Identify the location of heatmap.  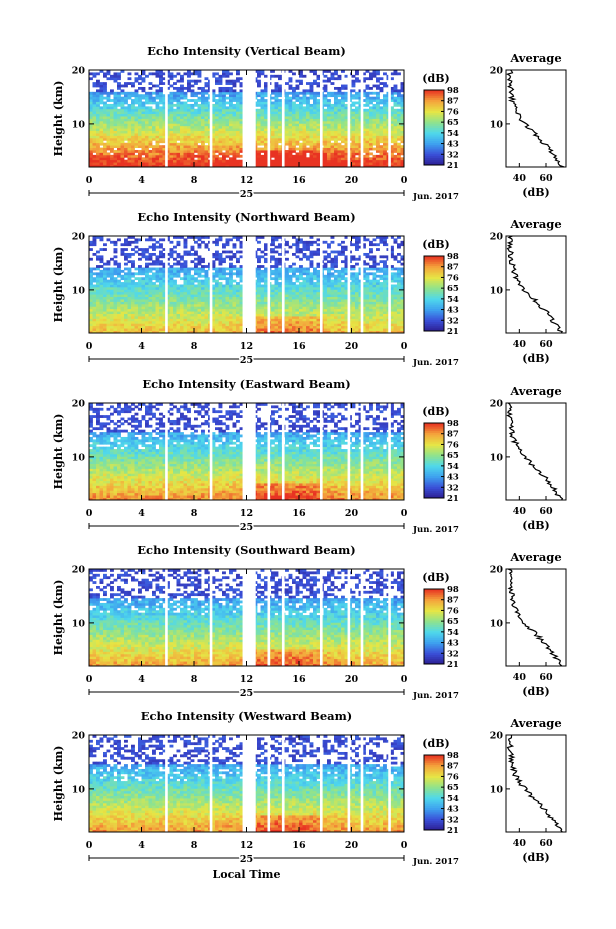
(246, 284).